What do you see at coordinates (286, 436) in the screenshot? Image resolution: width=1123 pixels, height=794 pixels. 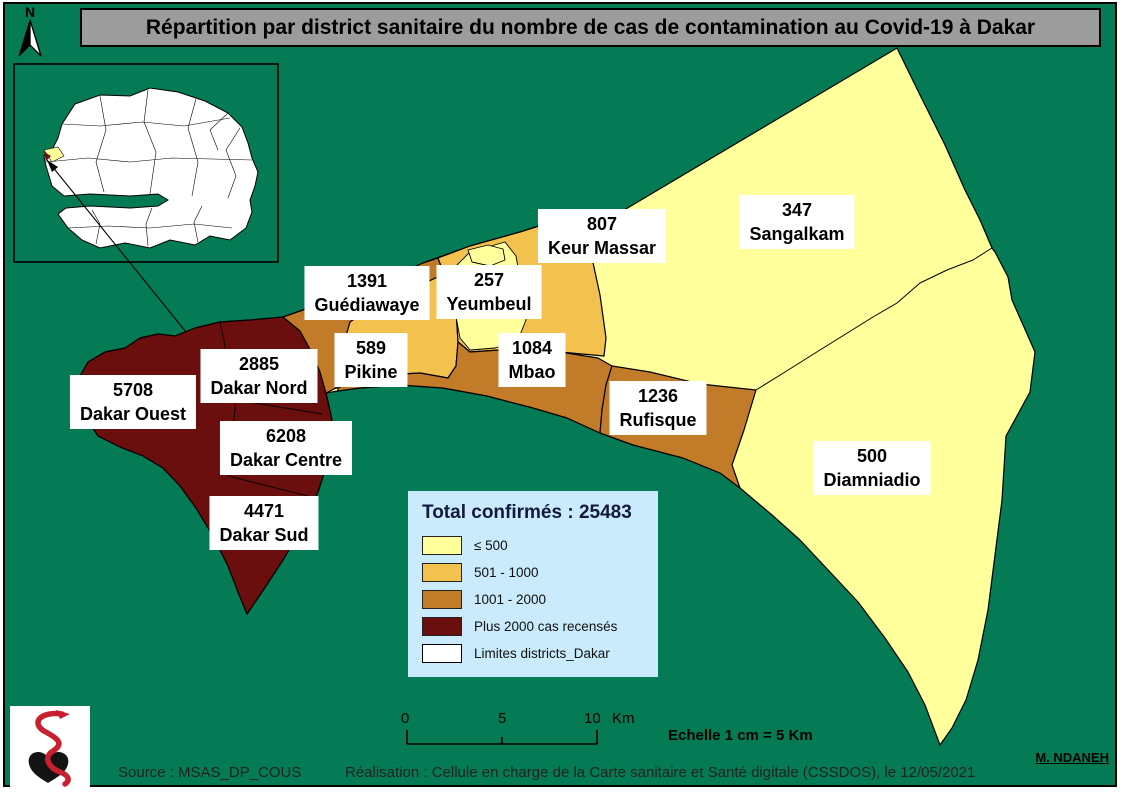 I see `district-value: 6208` at bounding box center [286, 436].